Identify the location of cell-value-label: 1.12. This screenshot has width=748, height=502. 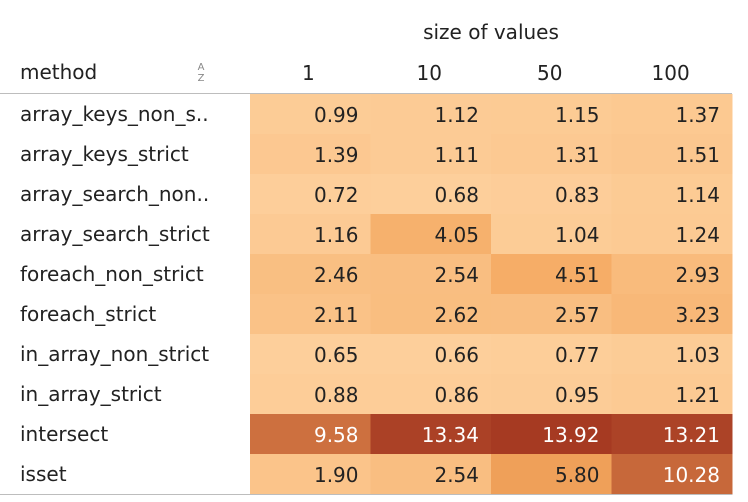
(456, 115).